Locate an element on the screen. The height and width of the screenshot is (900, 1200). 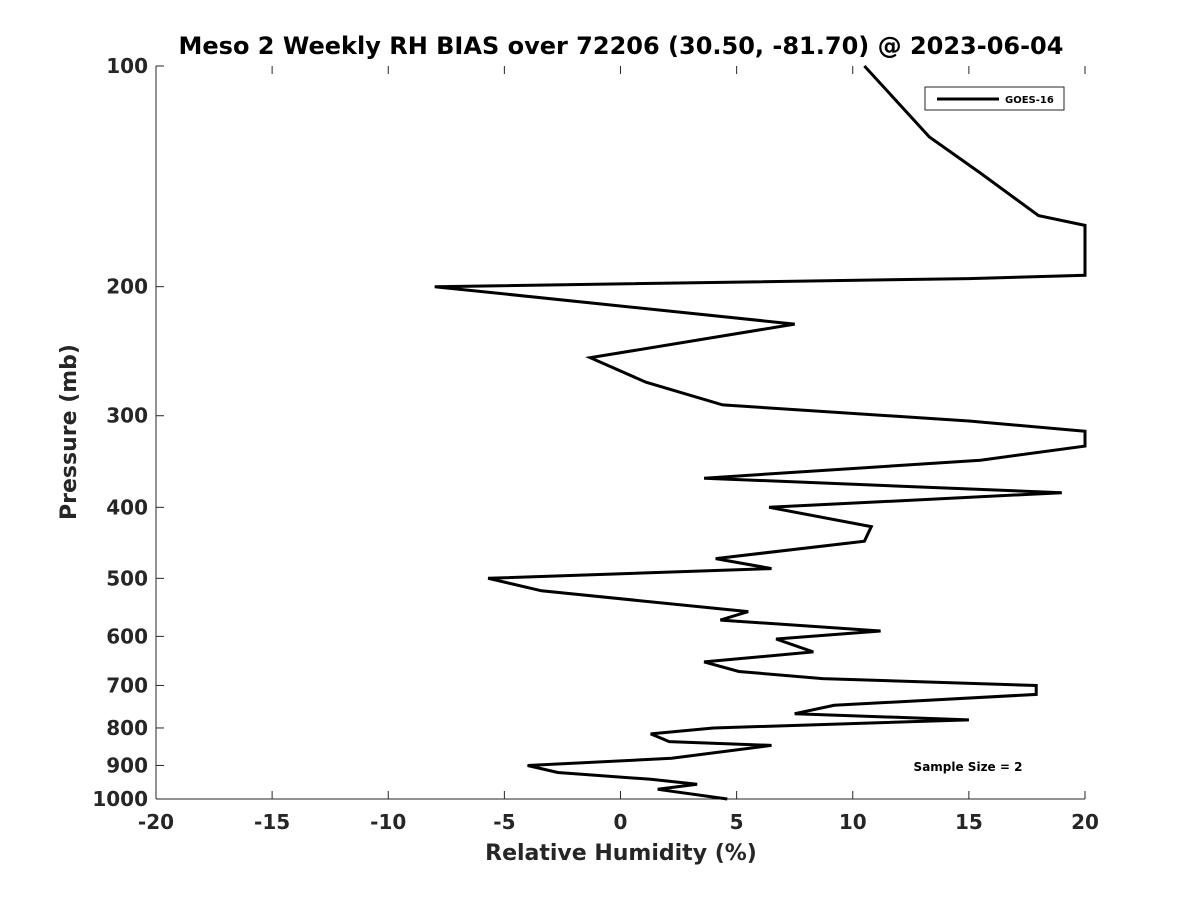
y-axis-ticks: 100 200 300 400 500 600 700 800 900 1000 is located at coordinates (128, 432).